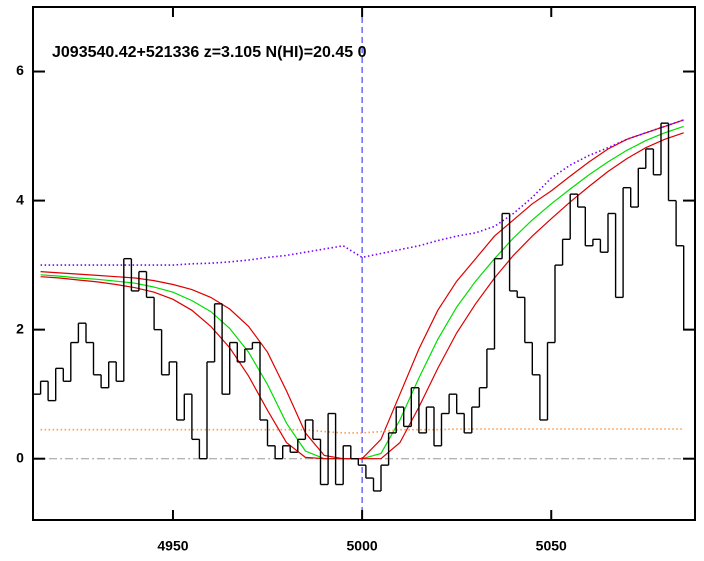  Describe the element at coordinates (362, 431) in the screenshot. I see `model-curve` at that location.